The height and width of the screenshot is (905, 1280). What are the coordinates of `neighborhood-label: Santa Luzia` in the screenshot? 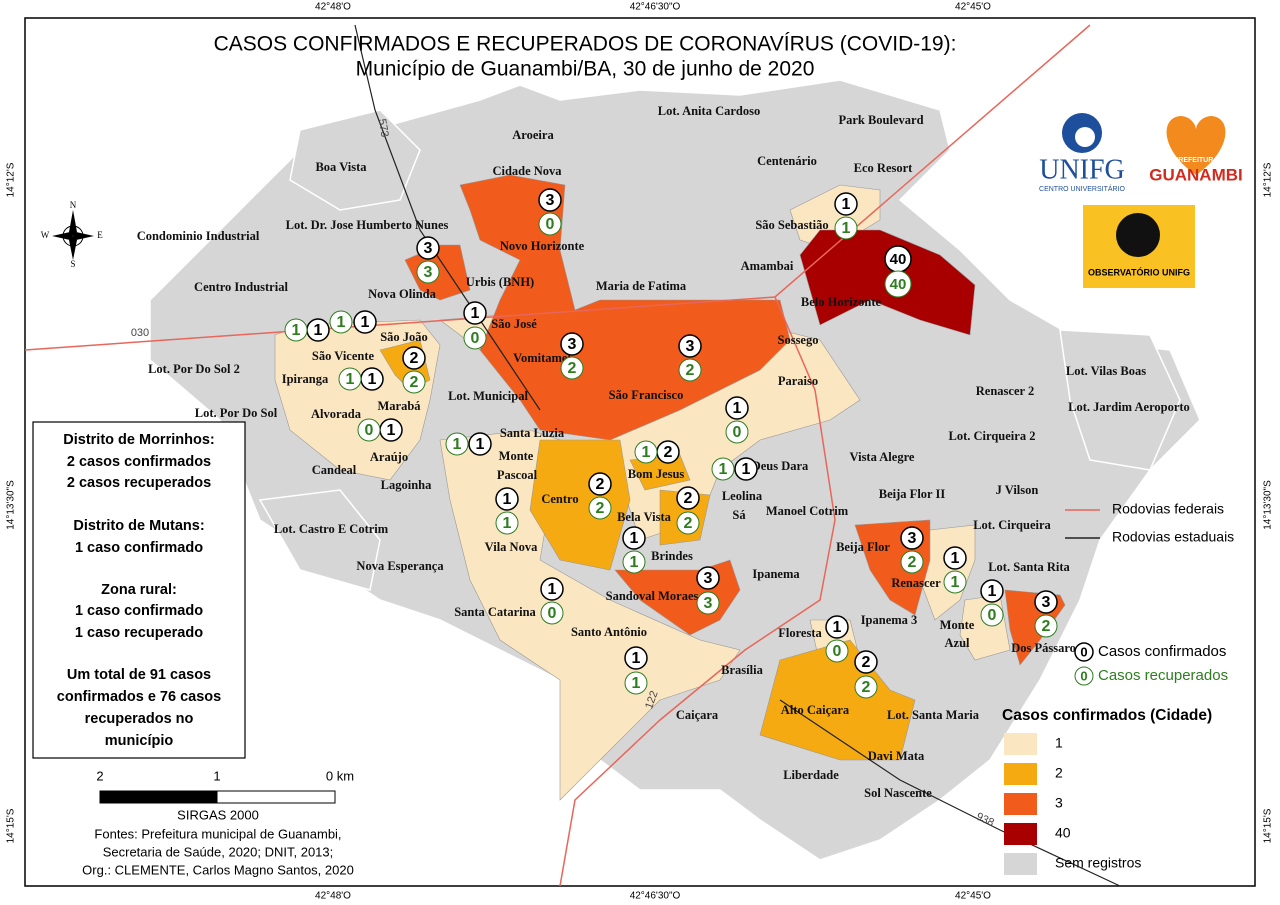 It's located at (532, 433).